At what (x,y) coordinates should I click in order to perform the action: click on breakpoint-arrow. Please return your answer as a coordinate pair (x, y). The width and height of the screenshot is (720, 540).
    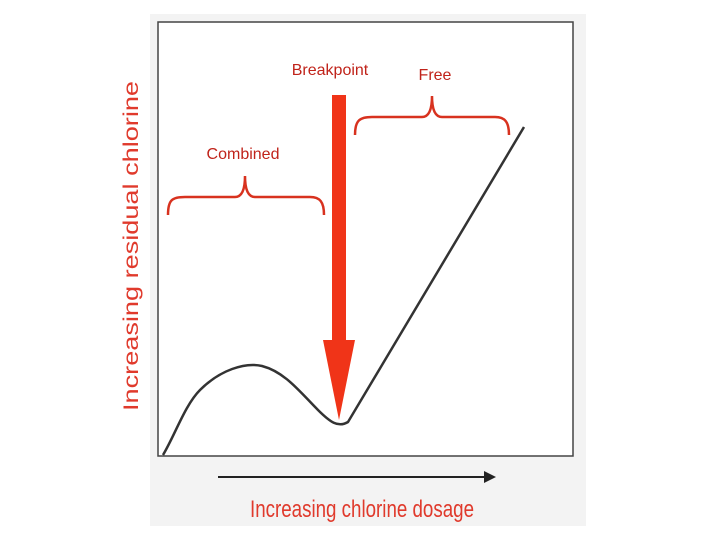
    Looking at the image, I should click on (339, 257).